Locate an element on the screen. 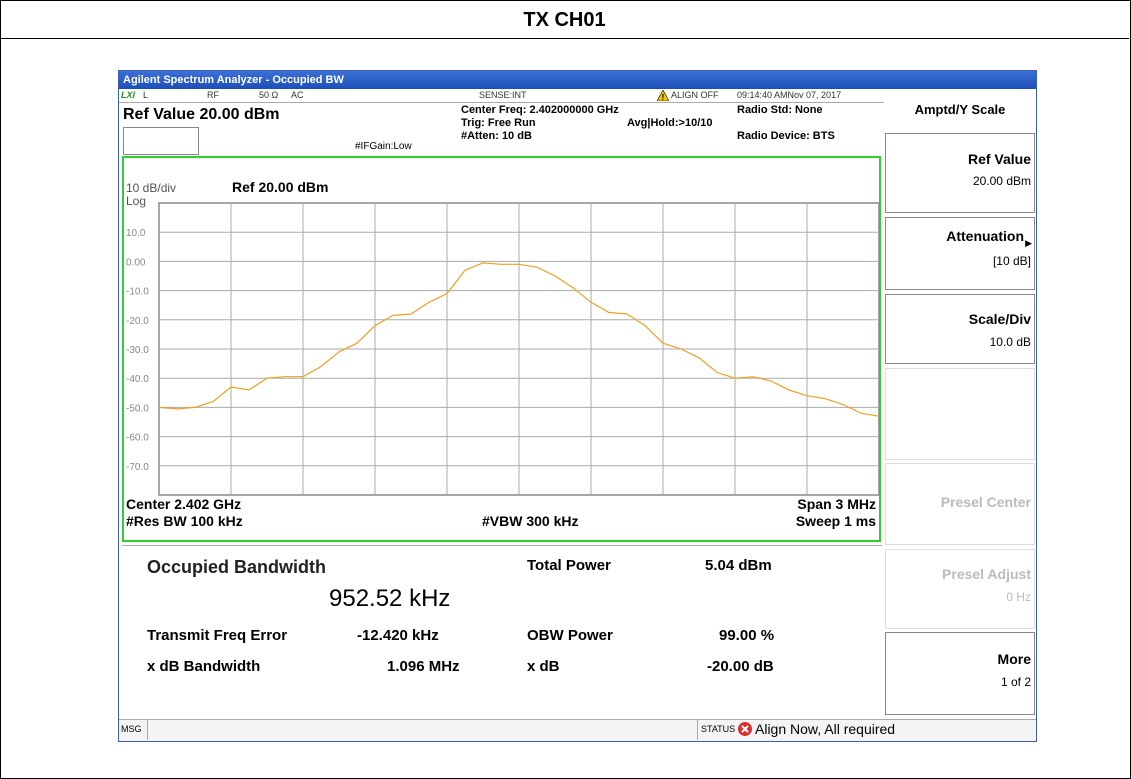 The image size is (1131, 779). status-item: RF is located at coordinates (213, 95).